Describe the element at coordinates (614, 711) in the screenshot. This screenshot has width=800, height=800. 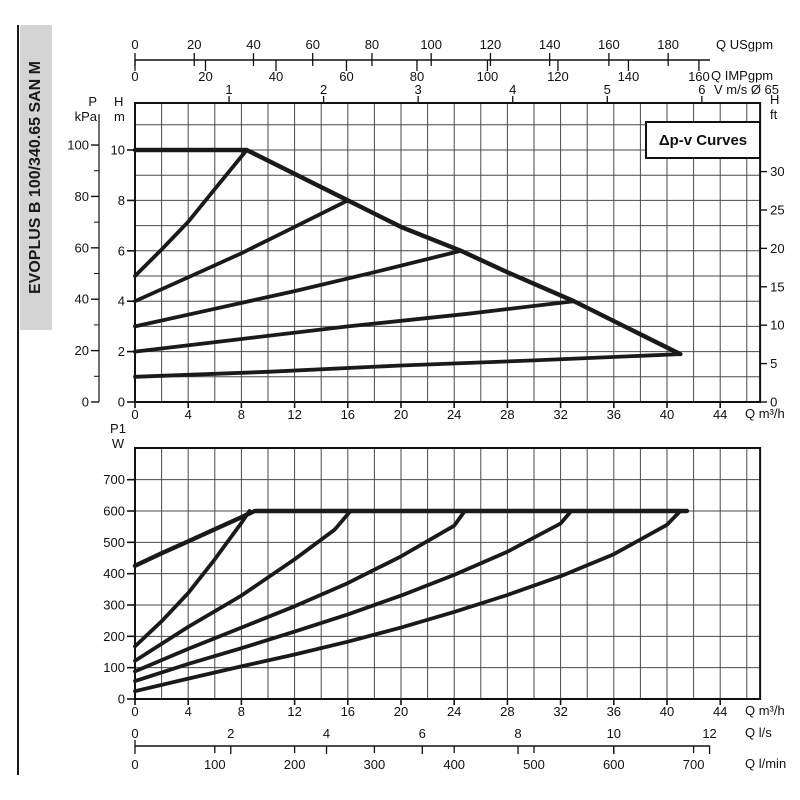
I see `power-x-tick-label: 36` at that location.